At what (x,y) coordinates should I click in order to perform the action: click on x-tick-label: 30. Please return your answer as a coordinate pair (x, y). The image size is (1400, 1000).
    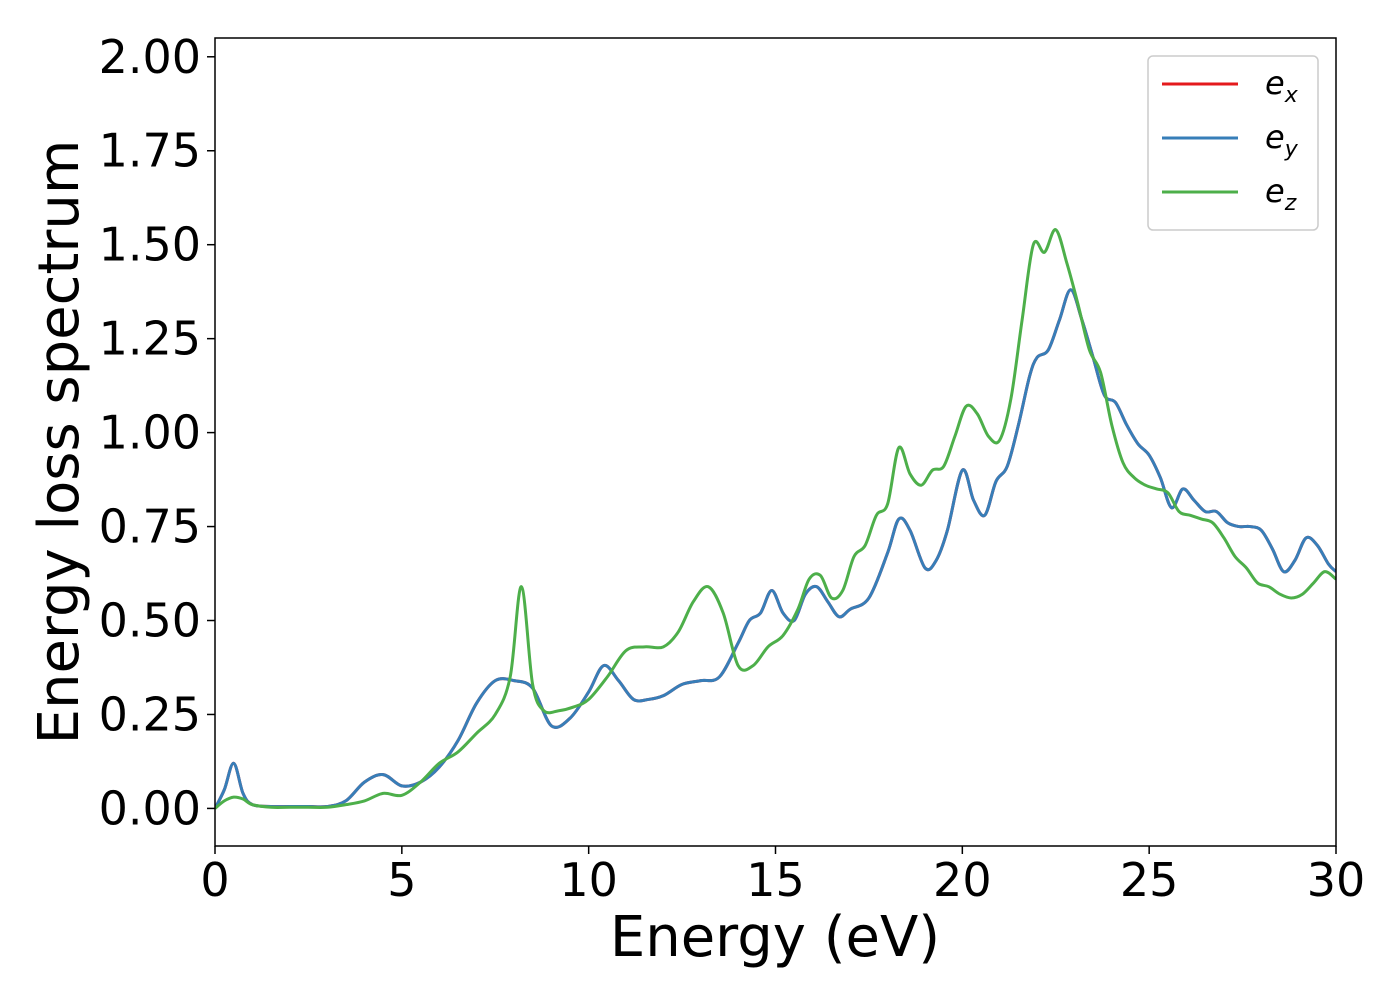
    Looking at the image, I should click on (1336, 880).